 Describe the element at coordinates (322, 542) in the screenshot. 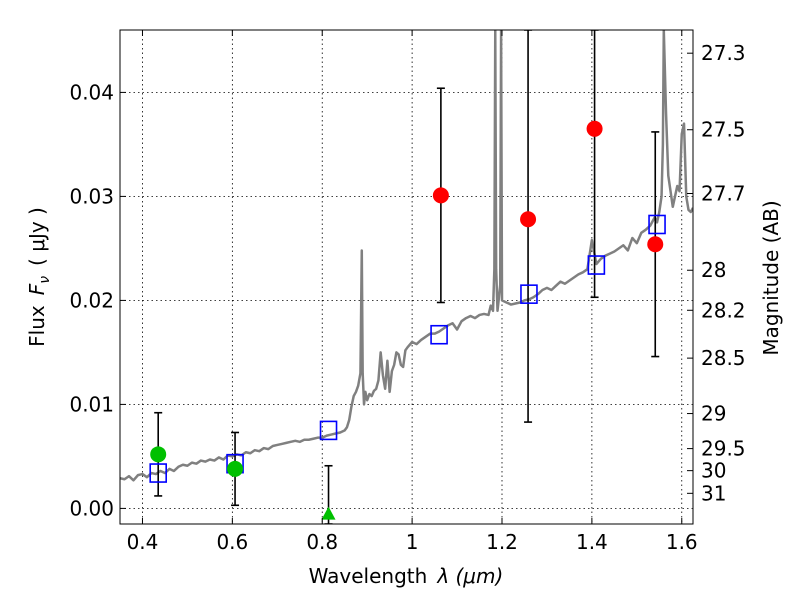

I see `x-tick-label: 0.8` at that location.